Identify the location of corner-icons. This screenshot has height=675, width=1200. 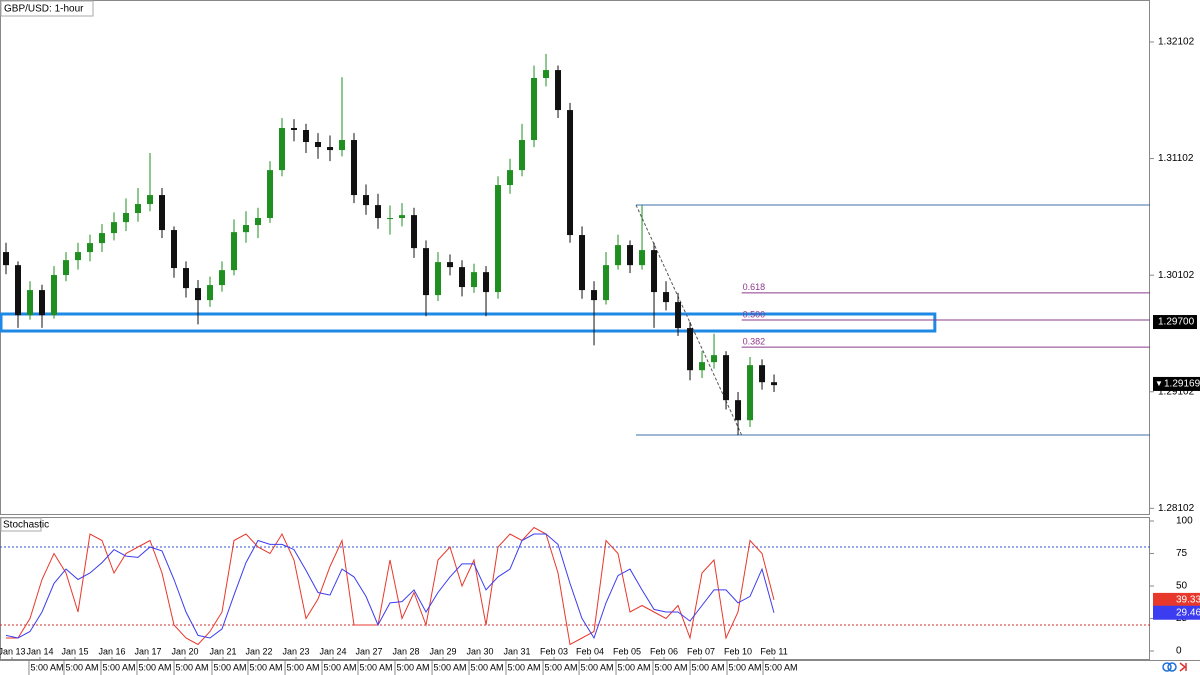
(1174, 667).